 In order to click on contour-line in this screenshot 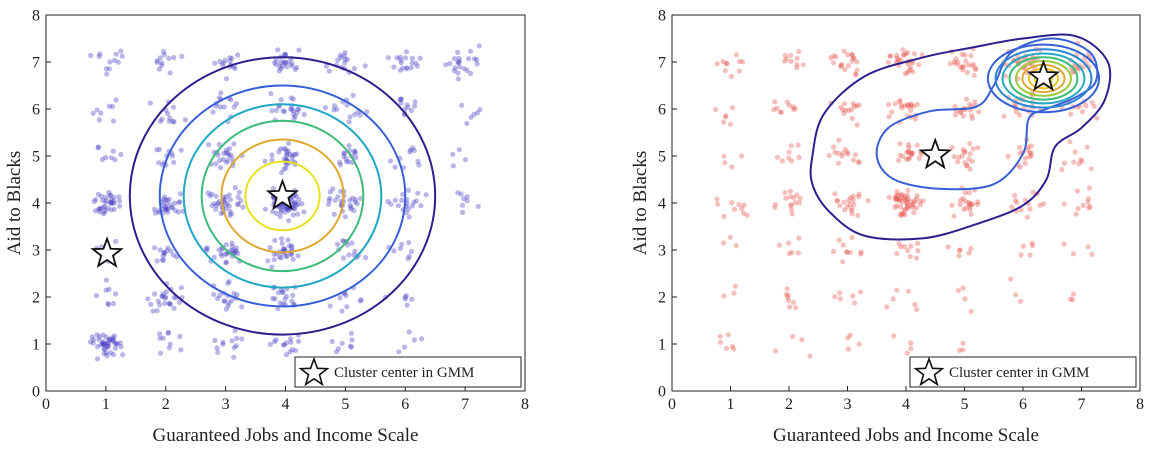, I will do `click(282, 196)`.